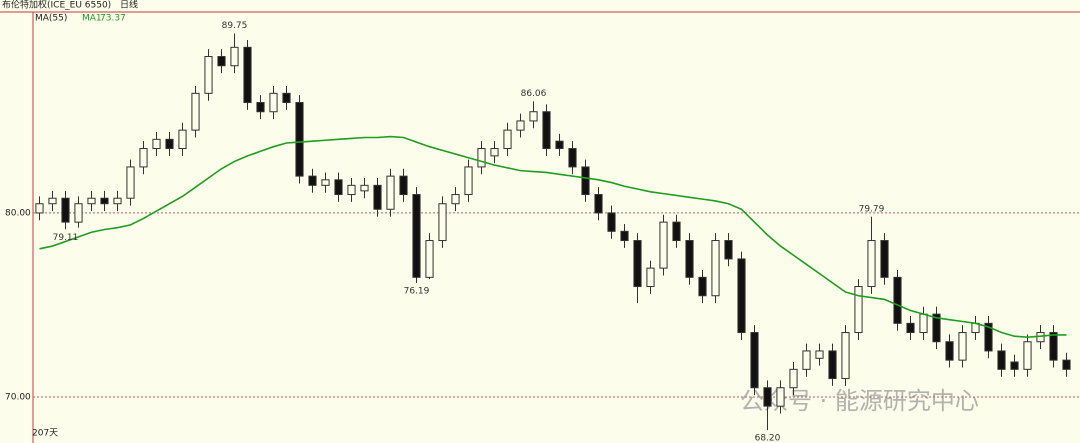 The width and height of the screenshot is (1080, 443). I want to click on period-selector: 日线, so click(129, 5).